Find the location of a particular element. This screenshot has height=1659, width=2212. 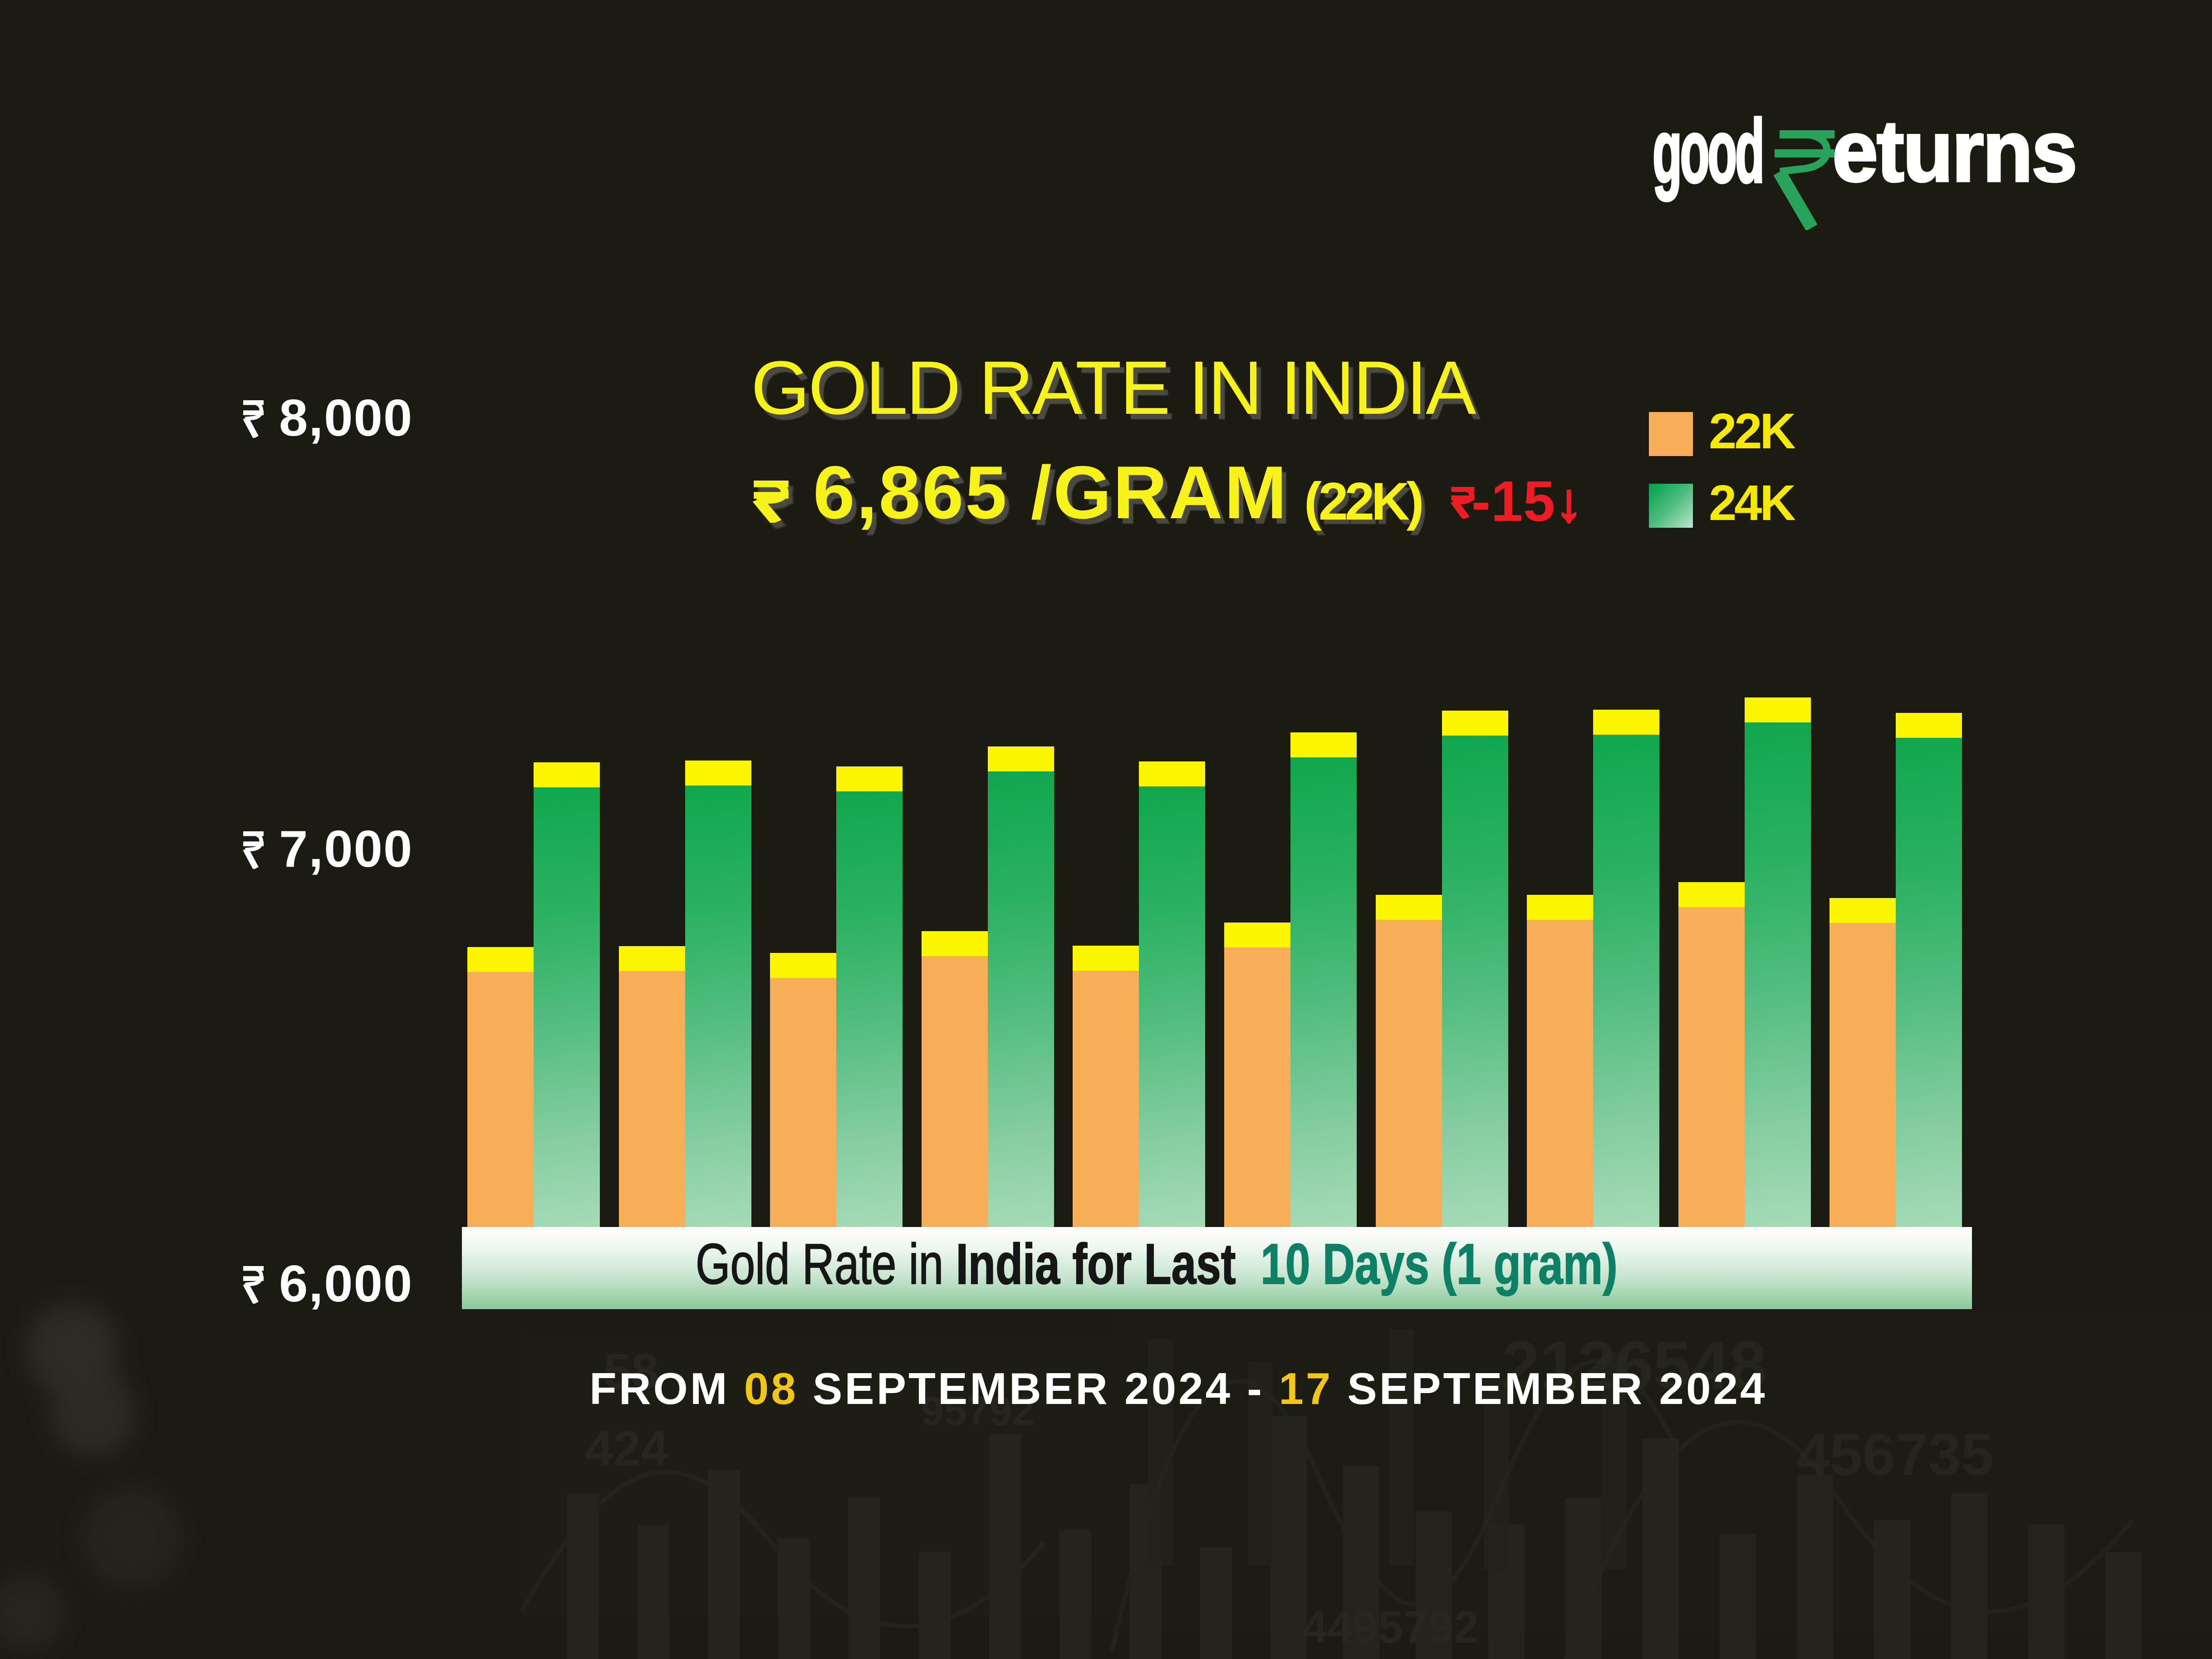

svg-text: 95792 is located at coordinates (978, 1411).